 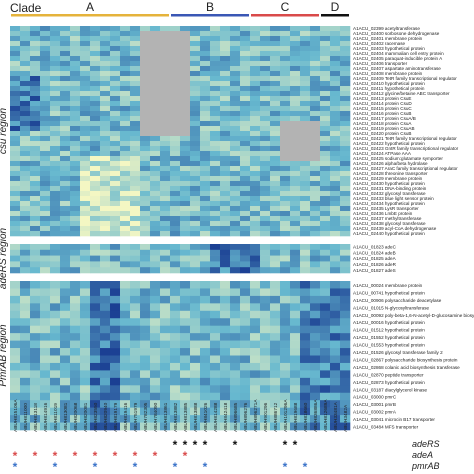 I want to click on region-label: adeRS region, so click(x=4, y=258).